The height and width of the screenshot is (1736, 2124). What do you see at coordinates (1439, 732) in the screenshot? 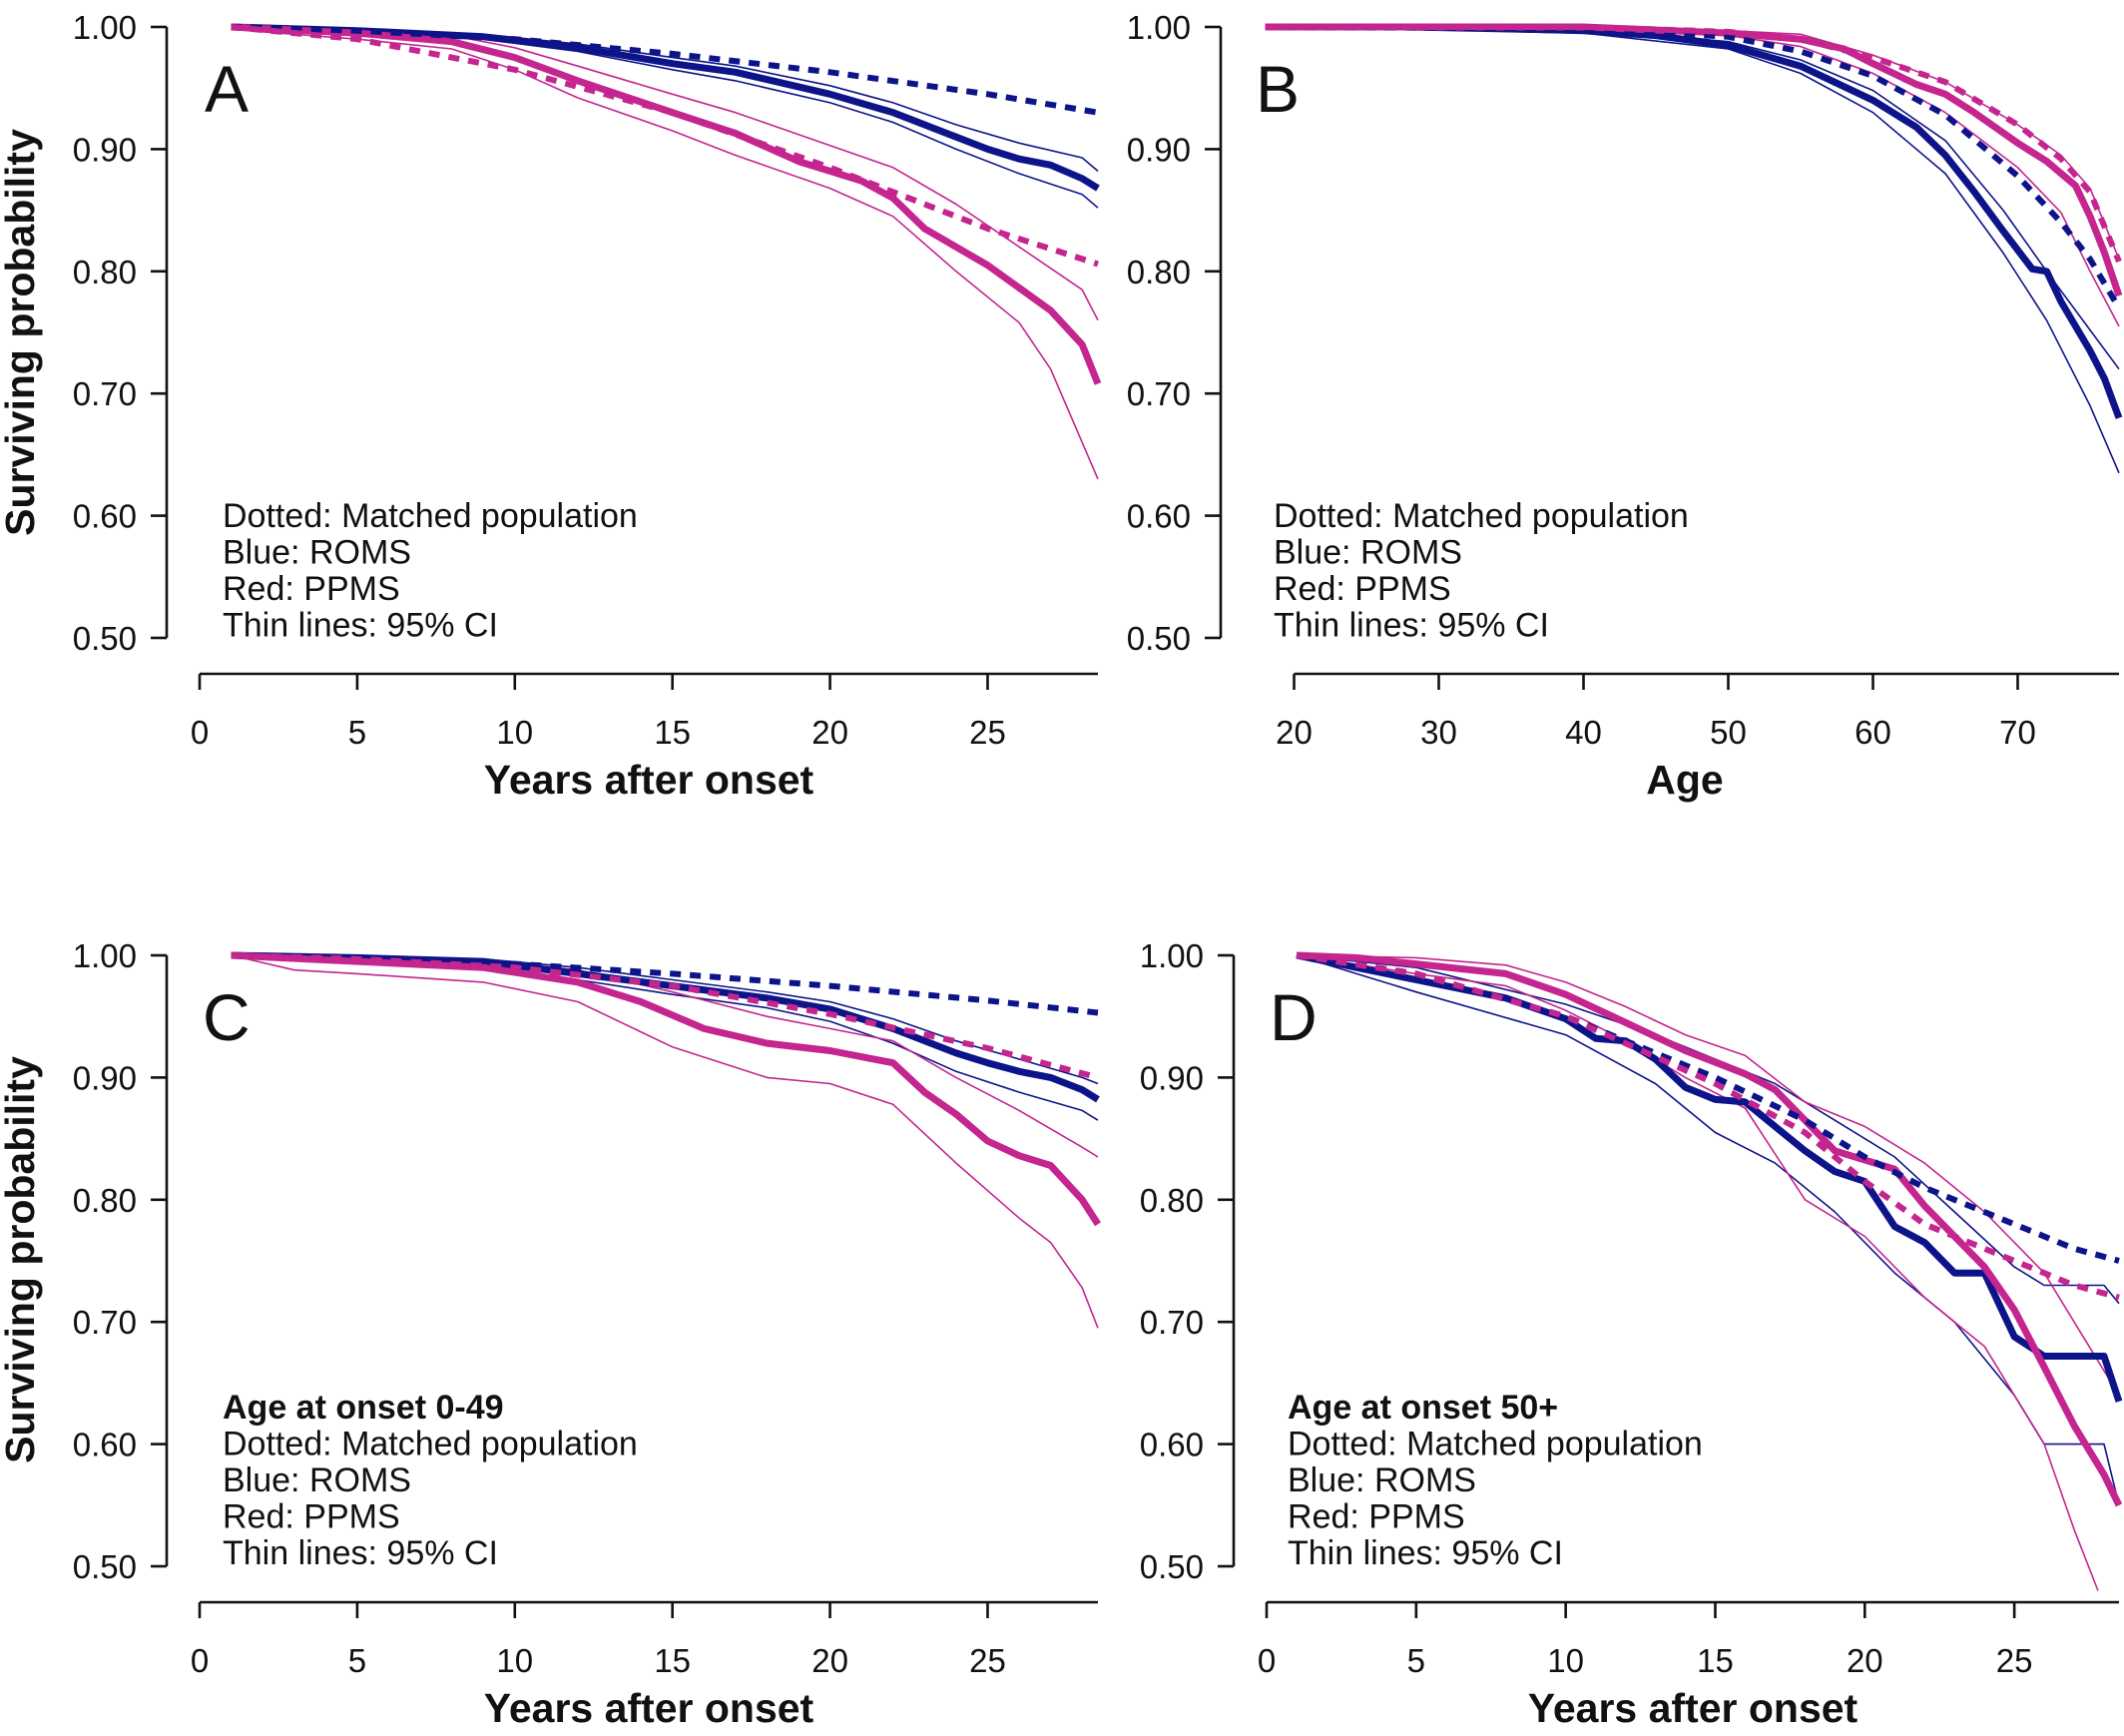
I see `x-tick-label: 30` at bounding box center [1439, 732].